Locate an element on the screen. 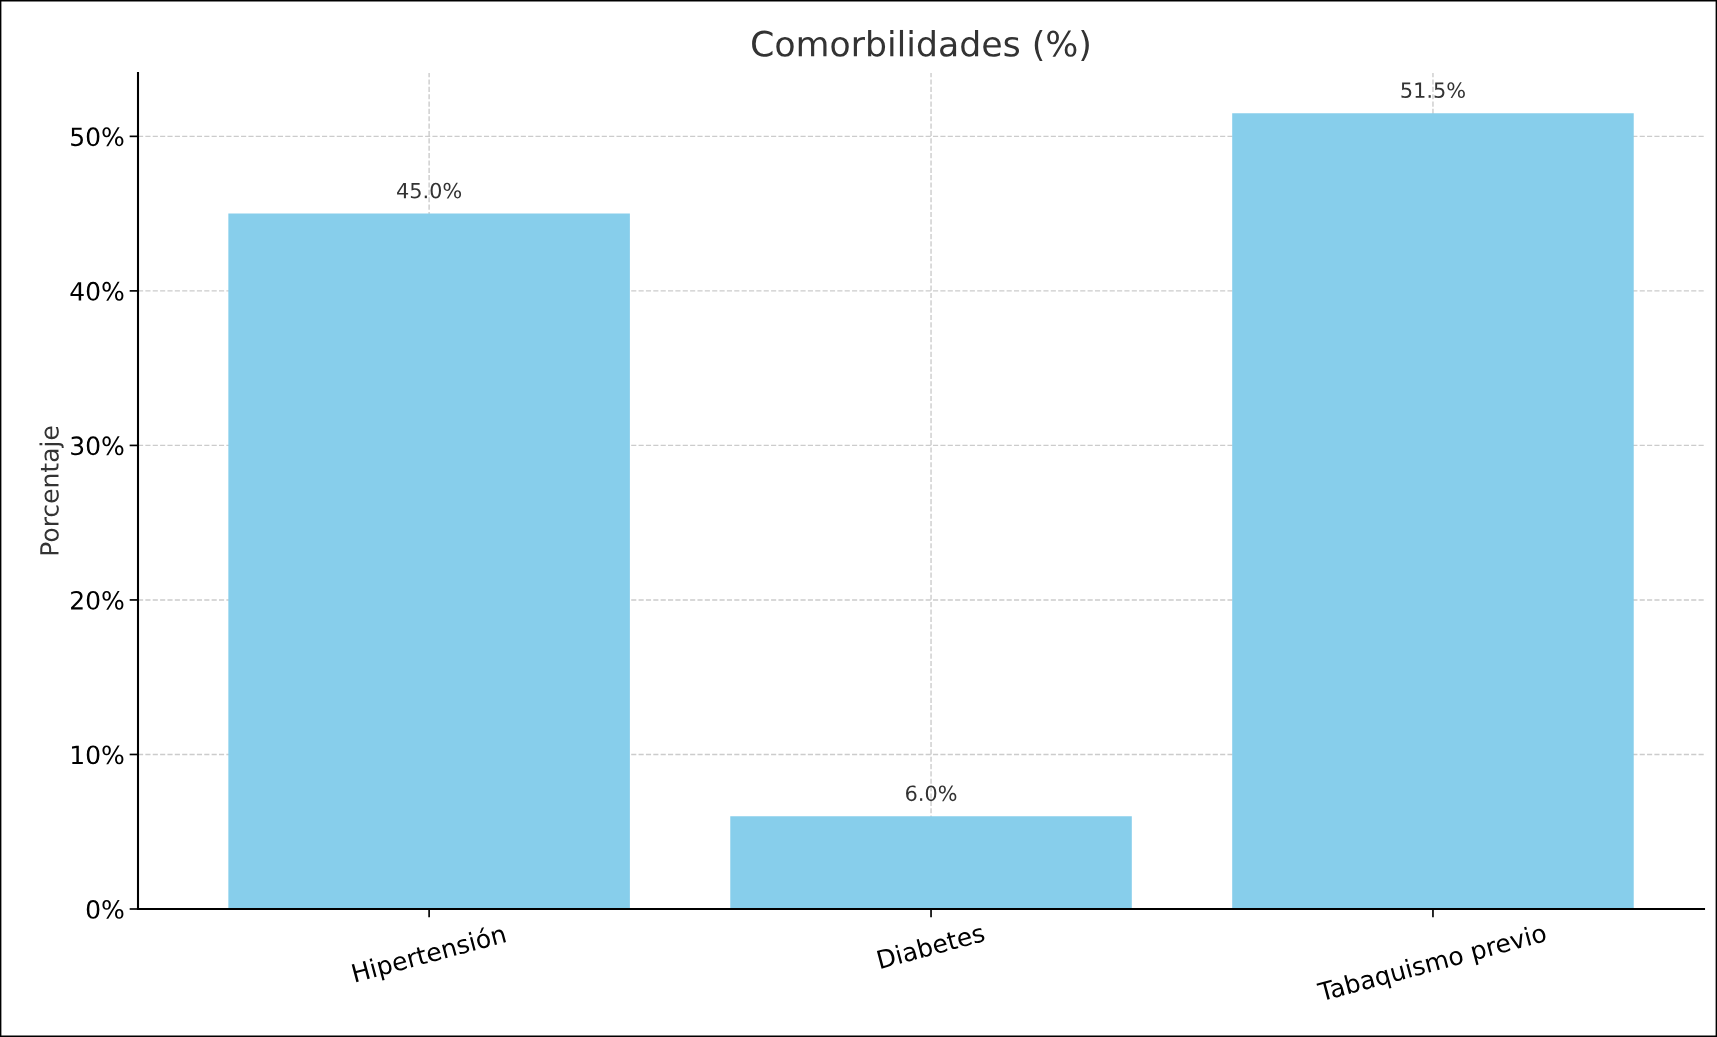 The image size is (1717, 1037). y-tick-label: 20% is located at coordinates (97, 600).